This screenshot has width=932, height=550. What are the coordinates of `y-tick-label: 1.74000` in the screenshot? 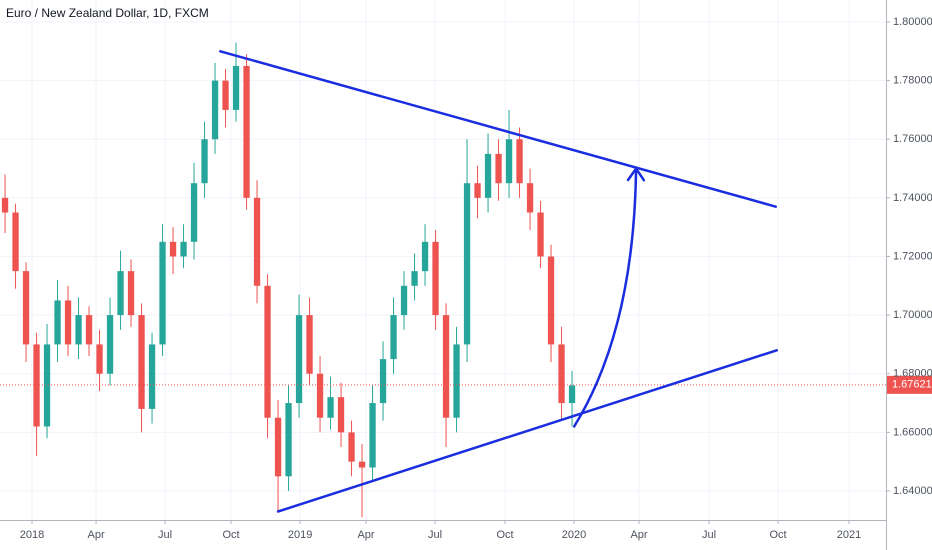 It's located at (912, 198).